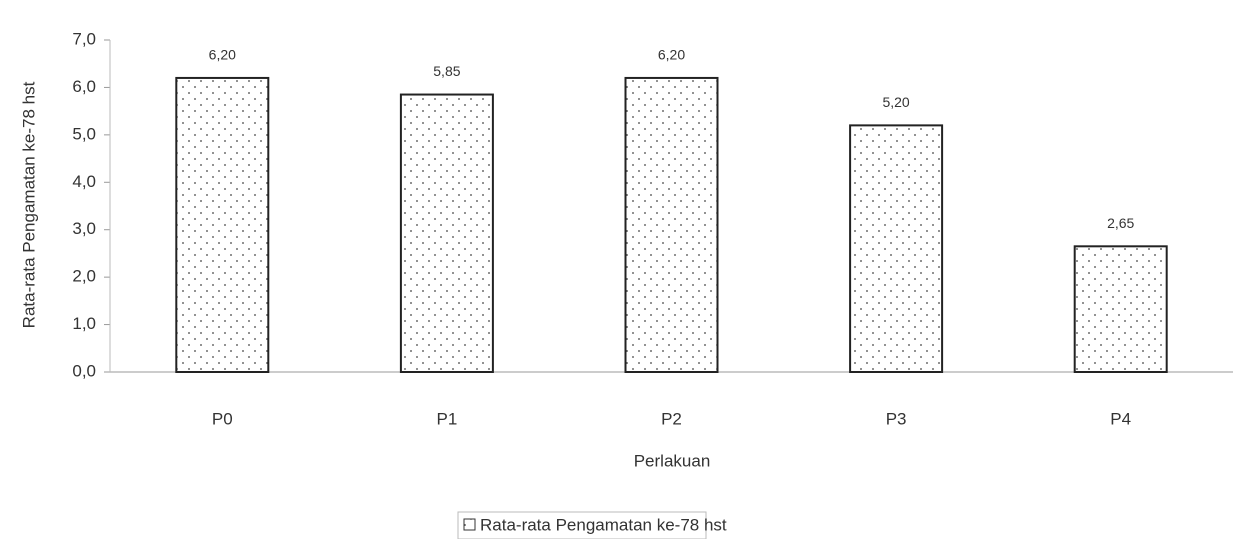 The width and height of the screenshot is (1233, 539). I want to click on legend-box, so click(582, 525).